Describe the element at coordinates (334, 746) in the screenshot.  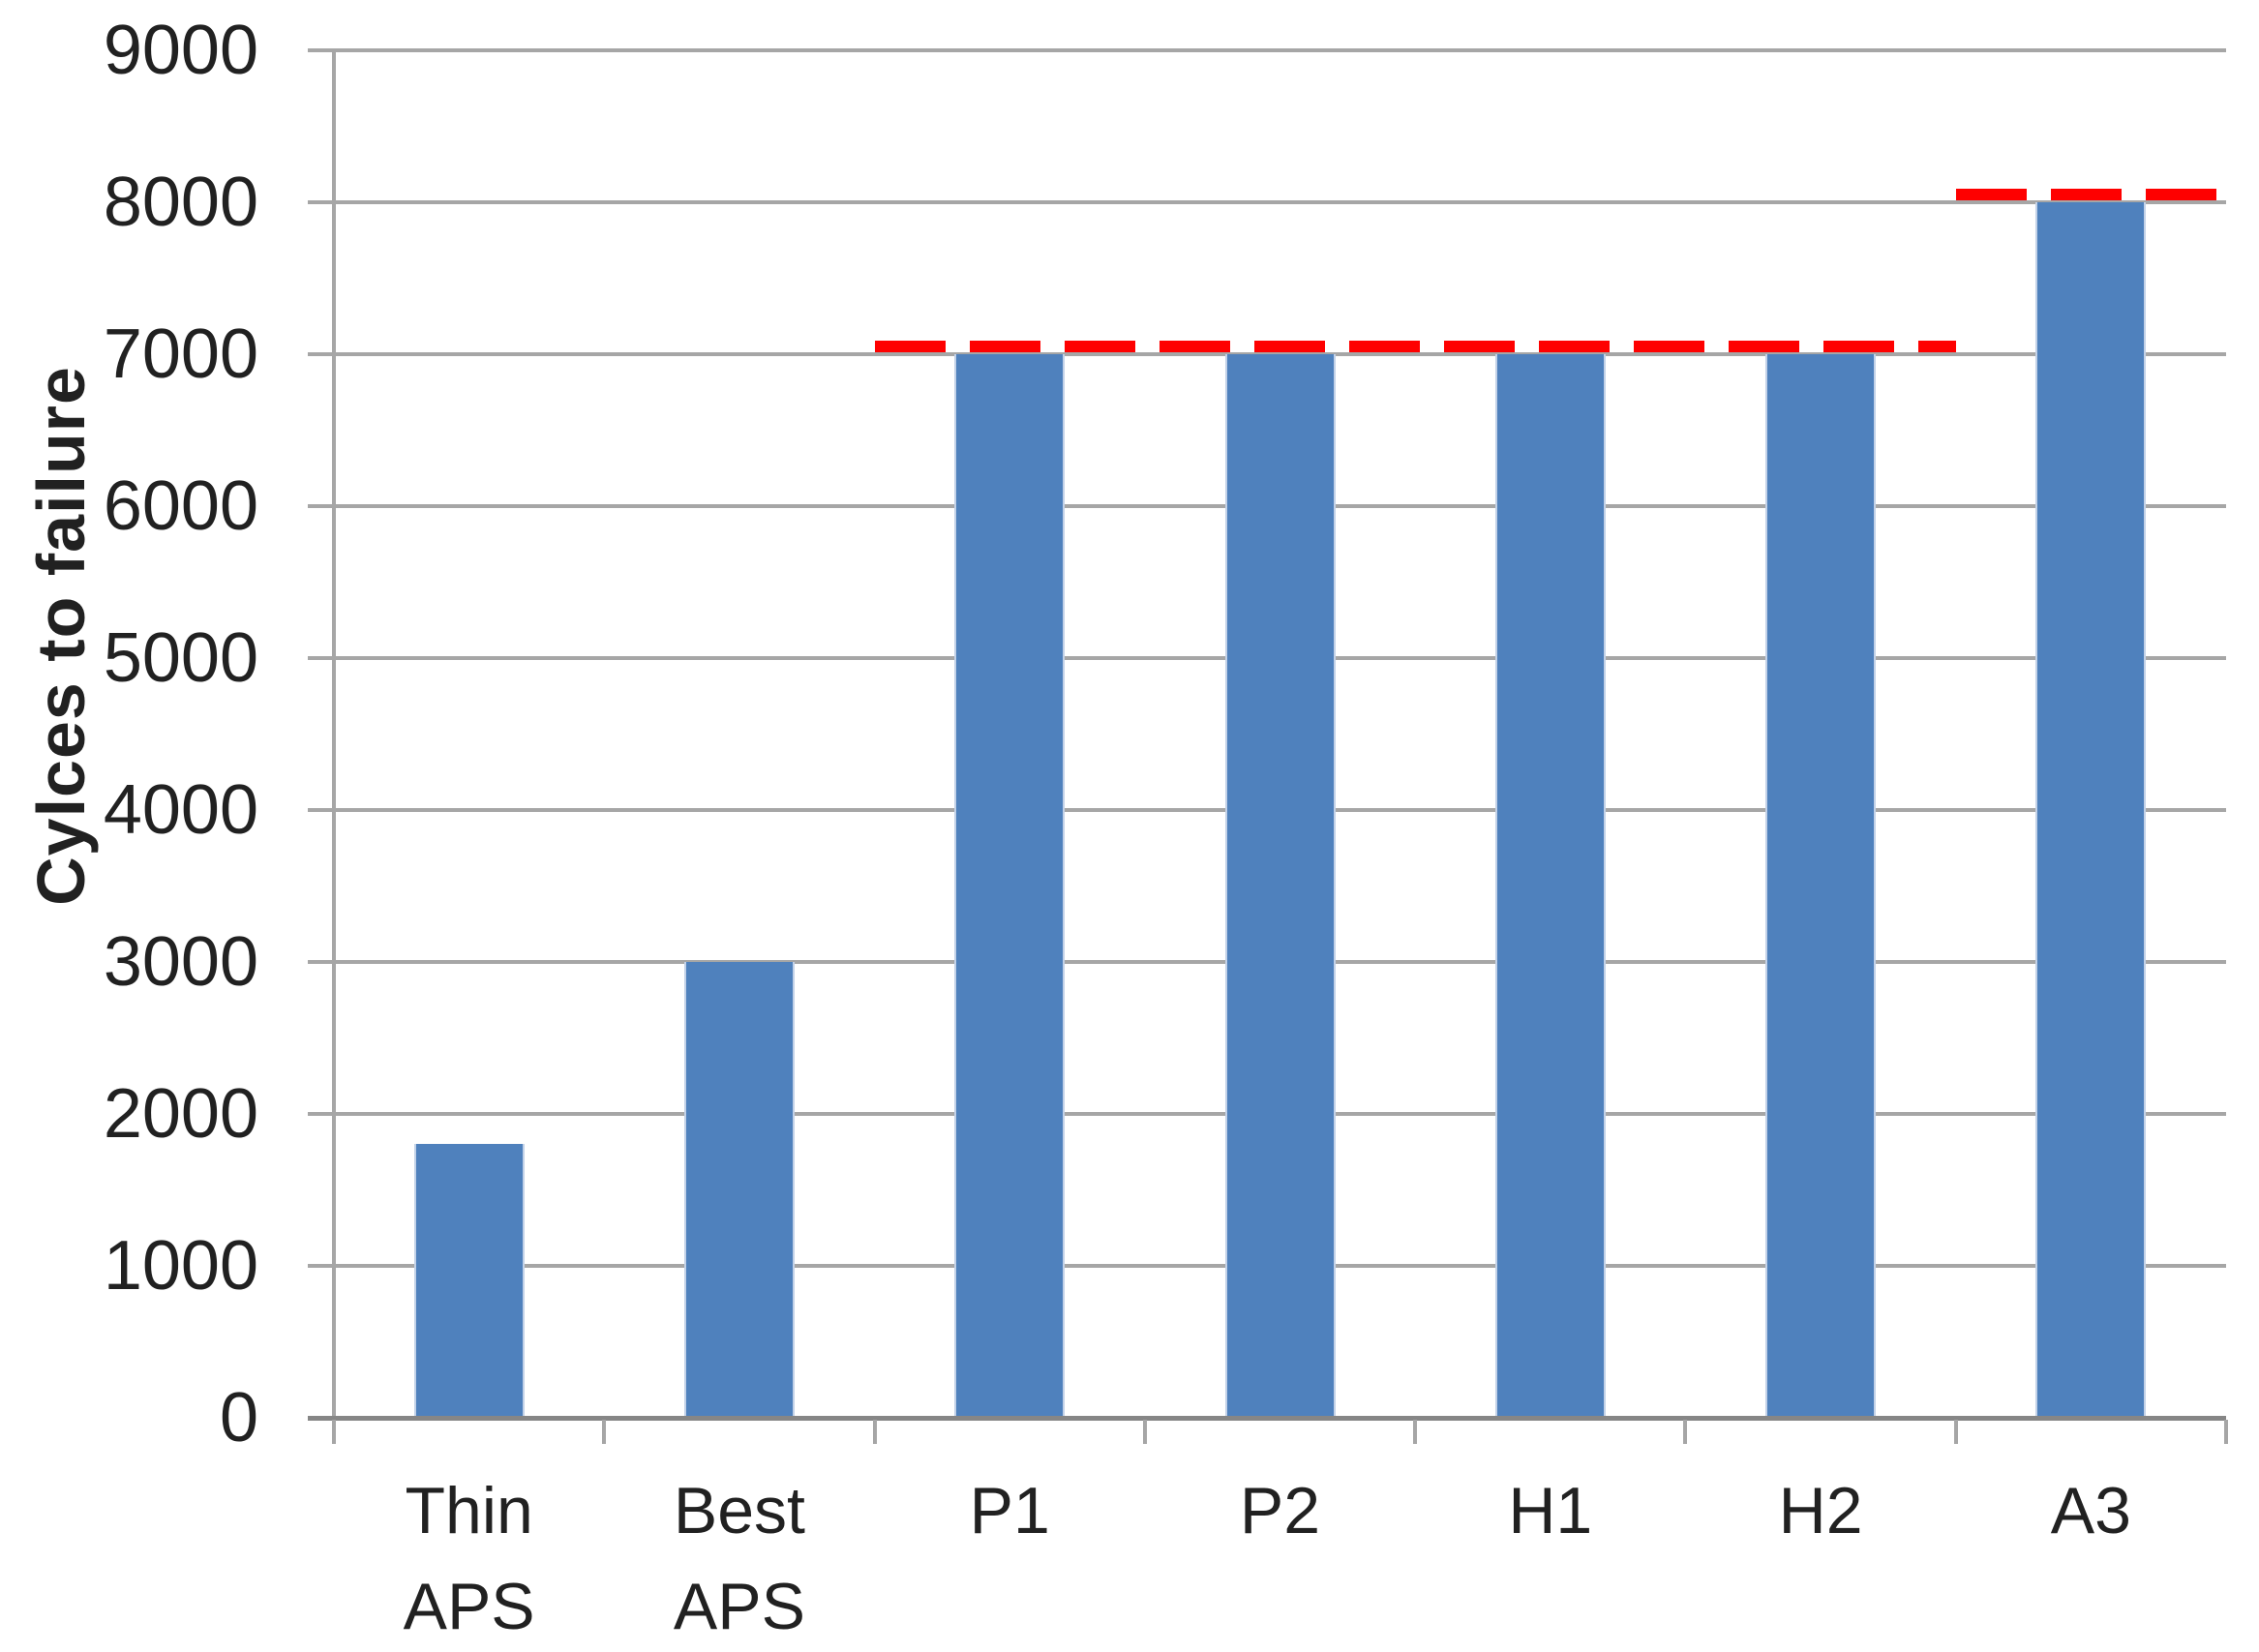
I see `y-axis-line` at that location.